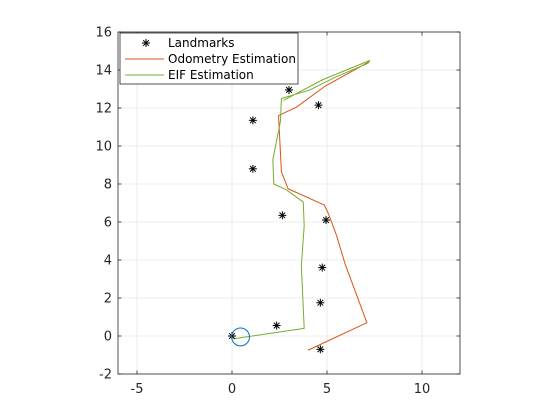 The height and width of the screenshot is (420, 560). Describe the element at coordinates (108, 223) in the screenshot. I see `y-tick-label: 6` at that location.